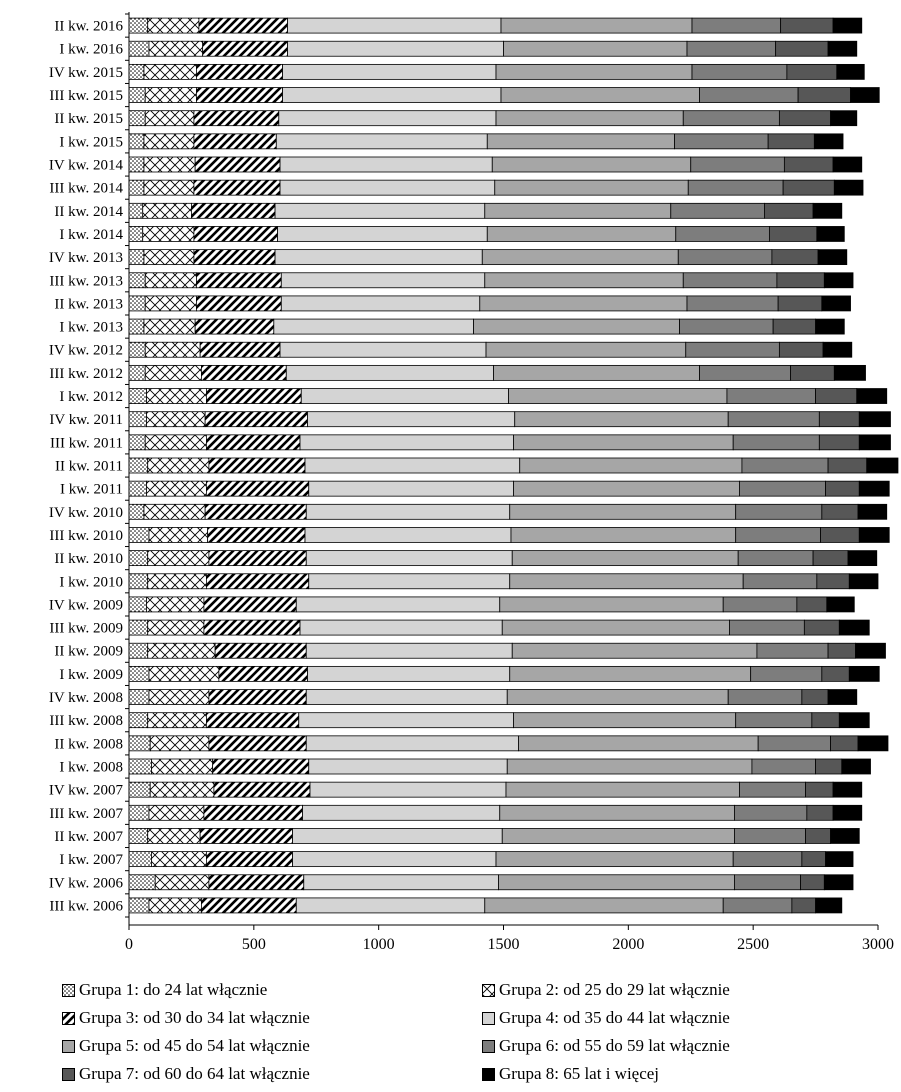 The height and width of the screenshot is (1092, 901). I want to click on category-label: IV kw. 2014, so click(86, 166).